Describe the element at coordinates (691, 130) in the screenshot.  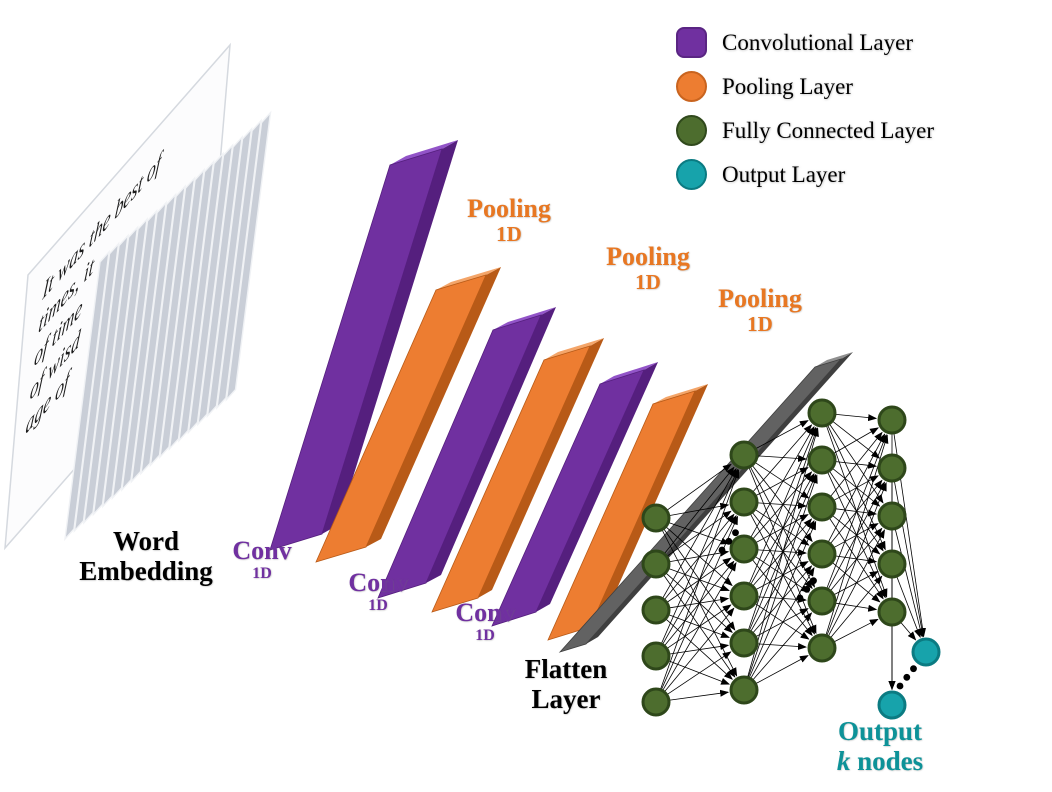
I see `fully-connected-layer-swatch-icon` at that location.